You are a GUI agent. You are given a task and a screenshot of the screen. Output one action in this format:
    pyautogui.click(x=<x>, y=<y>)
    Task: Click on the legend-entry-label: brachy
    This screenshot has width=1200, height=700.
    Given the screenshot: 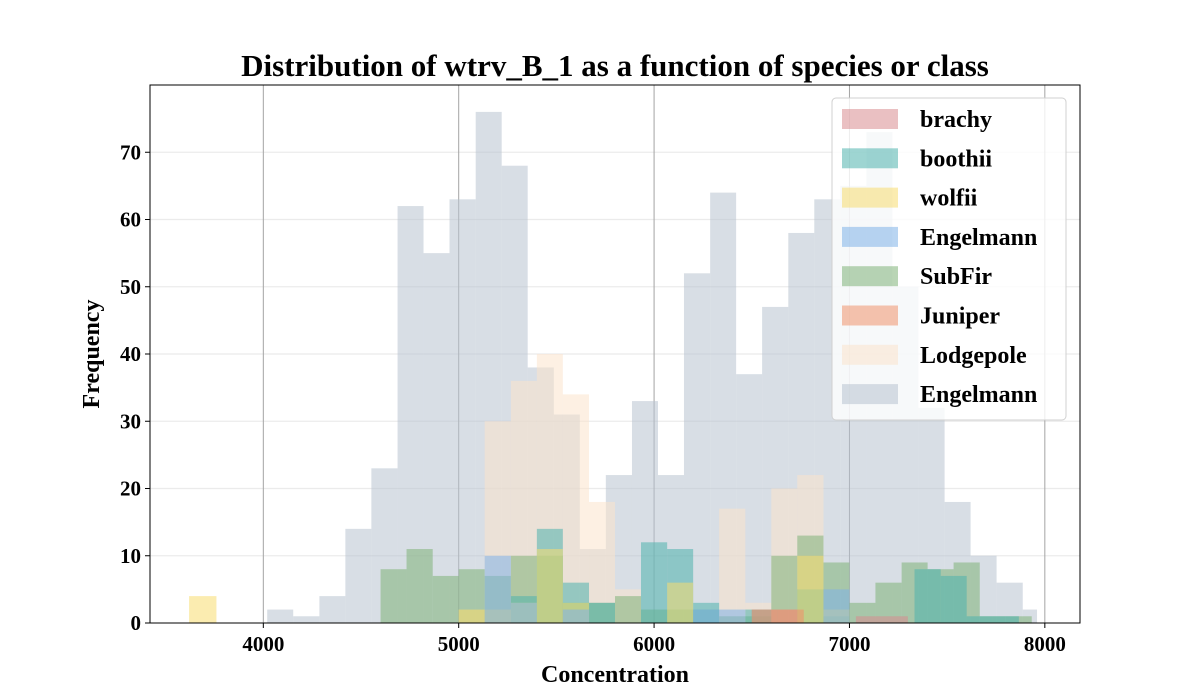 What is the action you would take?
    pyautogui.click(x=956, y=120)
    